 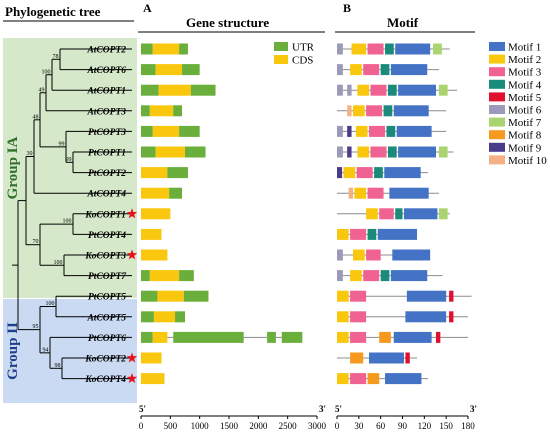 I want to click on gene-label-kocopt3: KoCOPT3, so click(x=105, y=257).